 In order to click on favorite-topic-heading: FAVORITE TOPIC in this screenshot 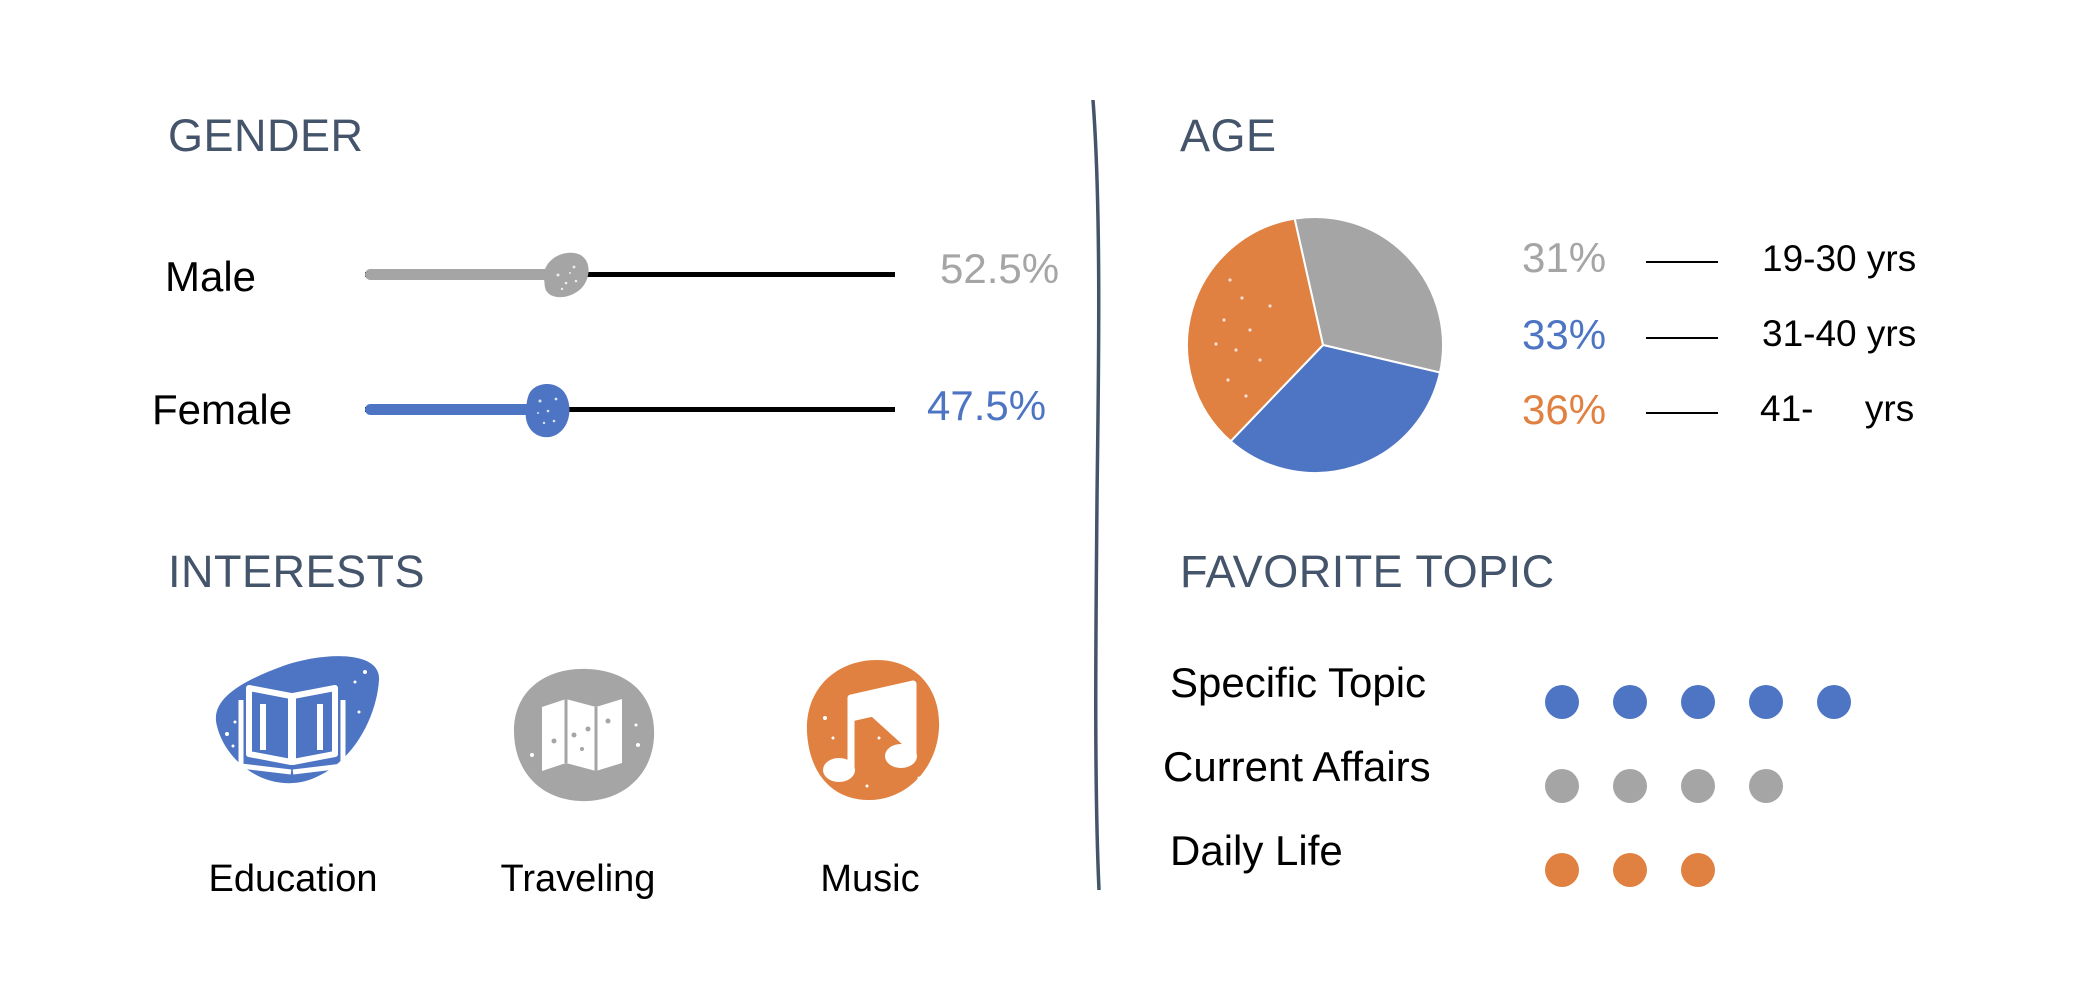, I will do `click(1367, 571)`.